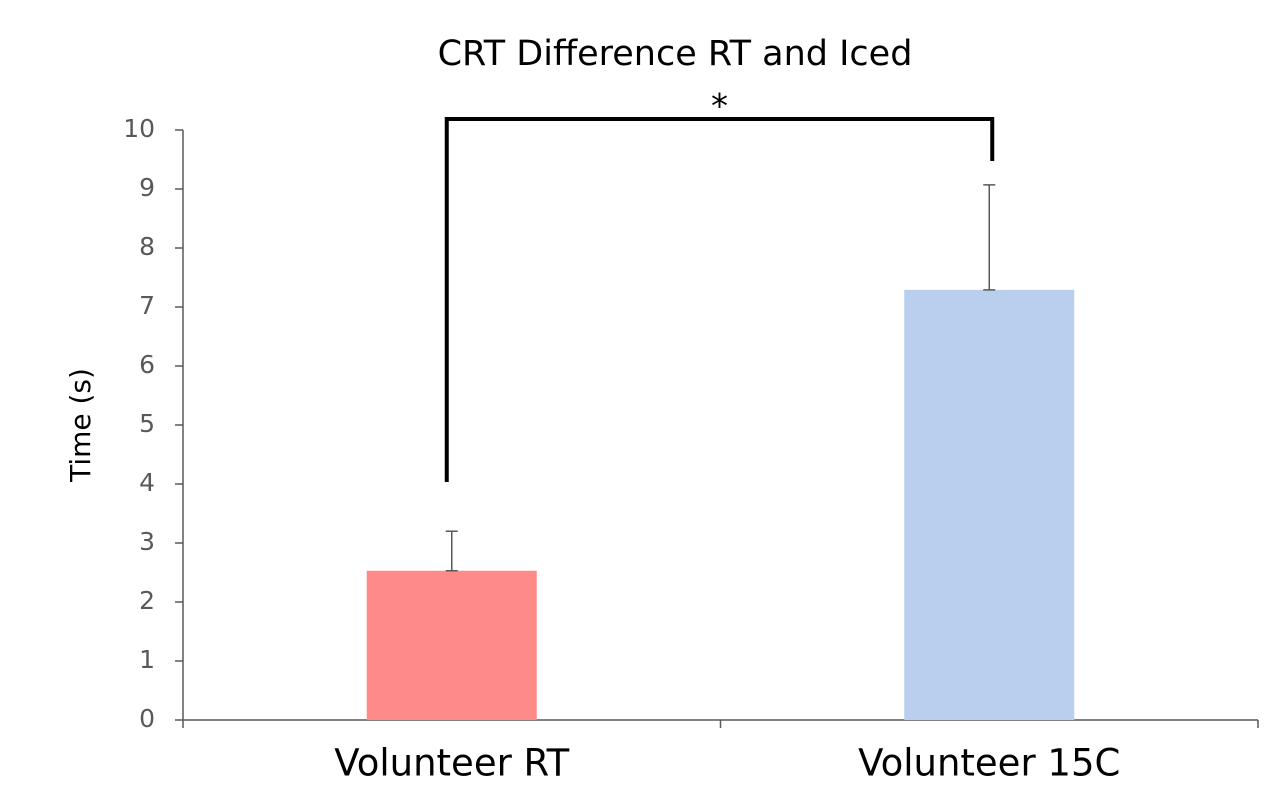 The width and height of the screenshot is (1266, 786). Describe the element at coordinates (719, 107) in the screenshot. I see `significance-label: *` at that location.